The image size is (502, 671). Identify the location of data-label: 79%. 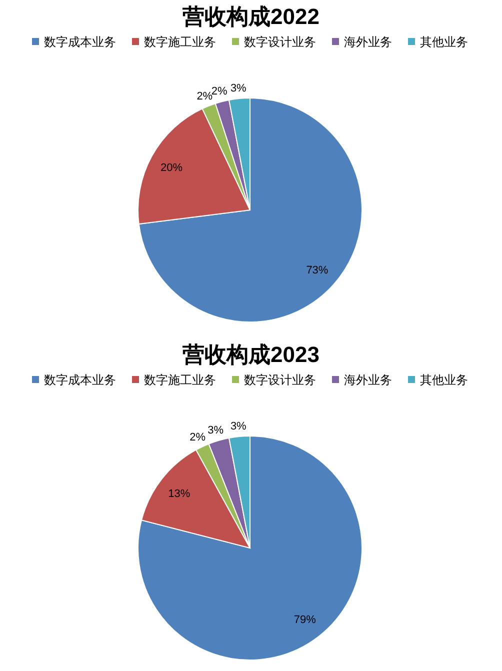
(305, 620).